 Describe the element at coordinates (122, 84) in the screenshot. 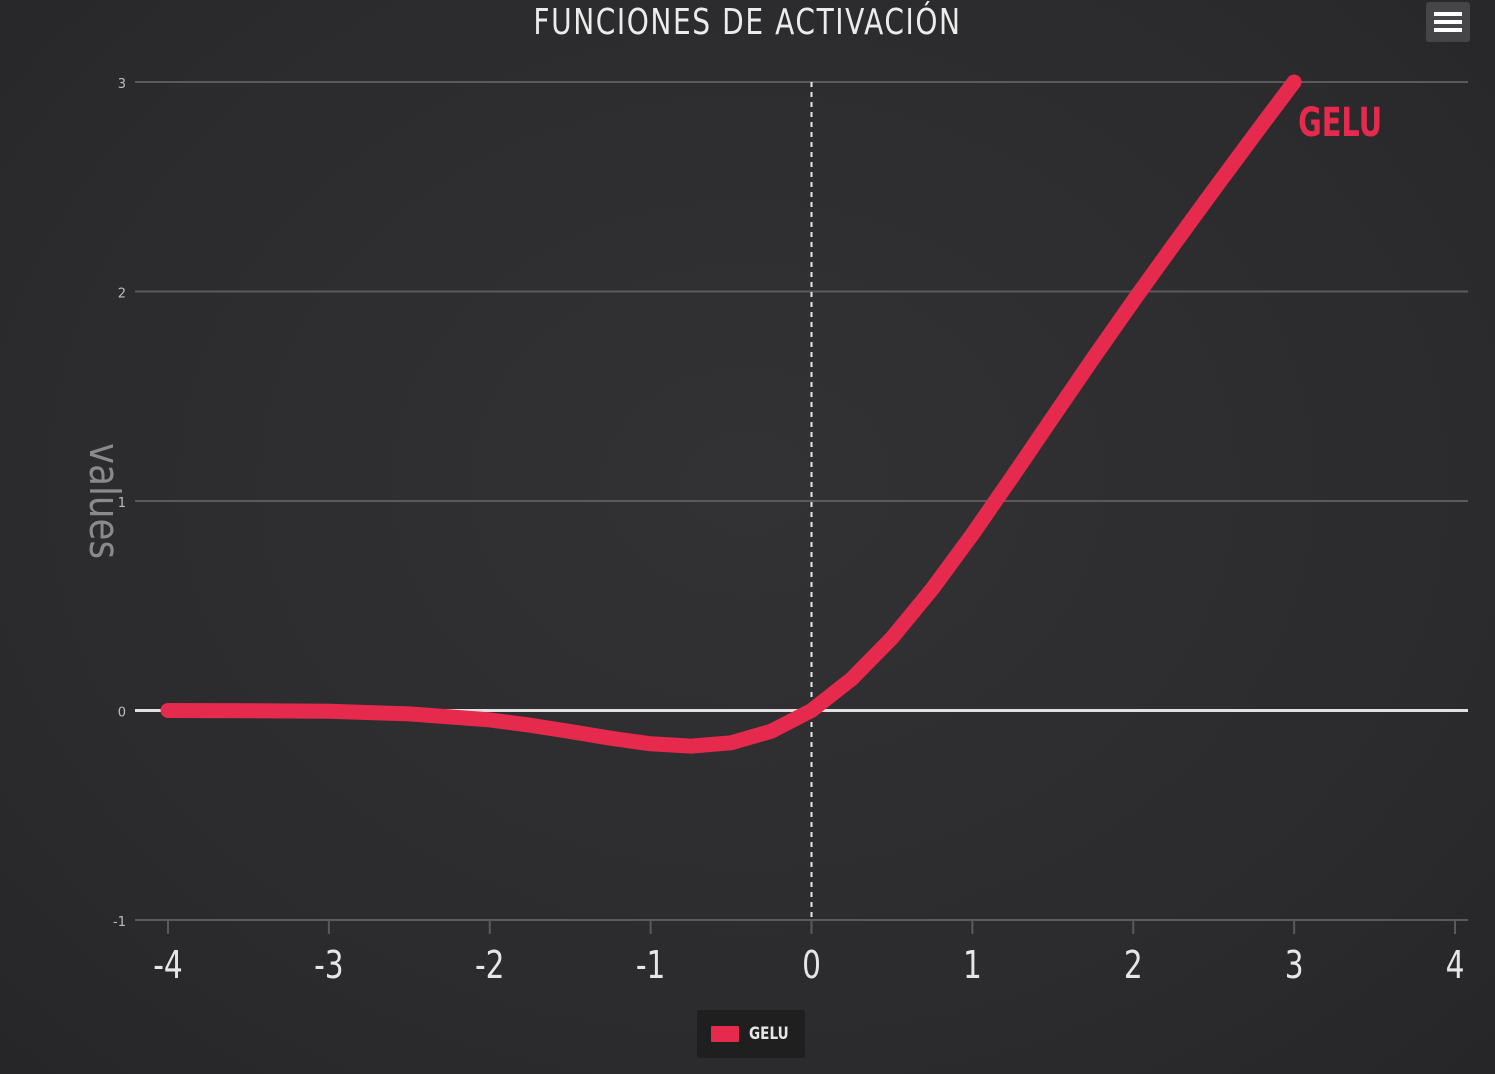

I see `y-tick-label: 3` at that location.